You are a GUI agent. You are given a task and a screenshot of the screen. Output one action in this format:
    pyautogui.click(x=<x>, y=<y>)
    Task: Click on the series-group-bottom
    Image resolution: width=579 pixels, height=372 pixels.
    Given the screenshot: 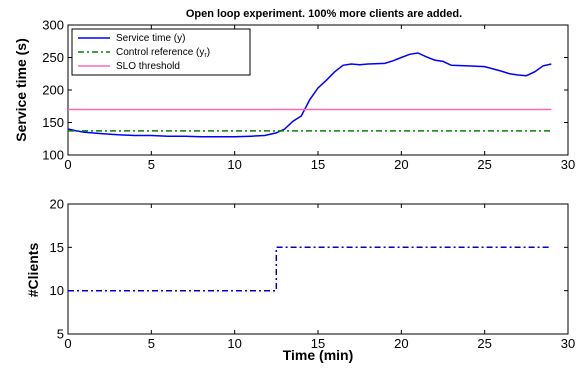 What is the action you would take?
    pyautogui.click(x=310, y=269)
    